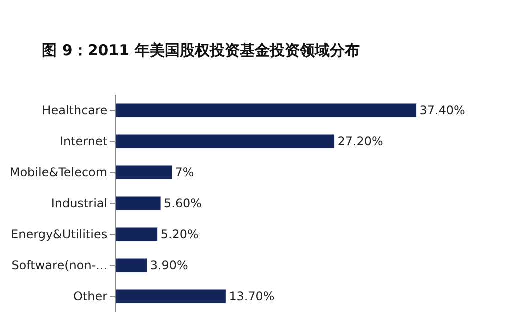 This screenshot has height=322, width=527. What do you see at coordinates (183, 203) in the screenshot?
I see `data-label: 5.60%` at bounding box center [183, 203].